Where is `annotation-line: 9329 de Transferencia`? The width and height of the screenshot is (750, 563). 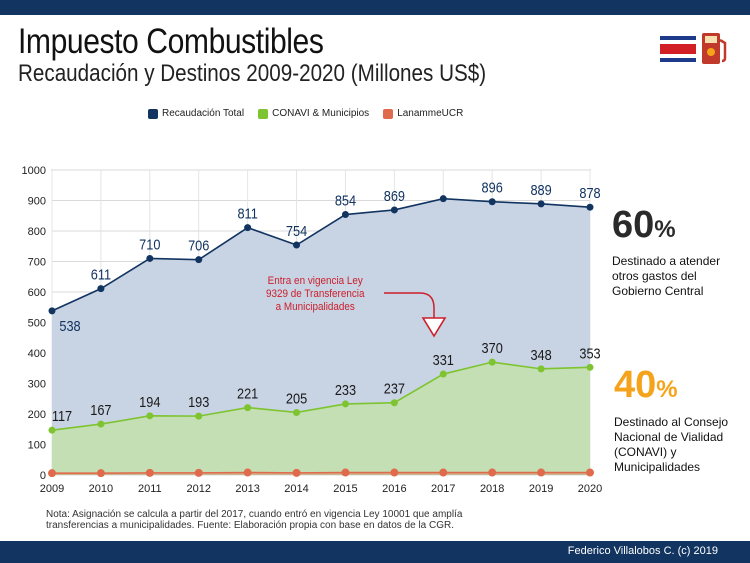 annotation-line: 9329 de Transferencia is located at coordinates (315, 294).